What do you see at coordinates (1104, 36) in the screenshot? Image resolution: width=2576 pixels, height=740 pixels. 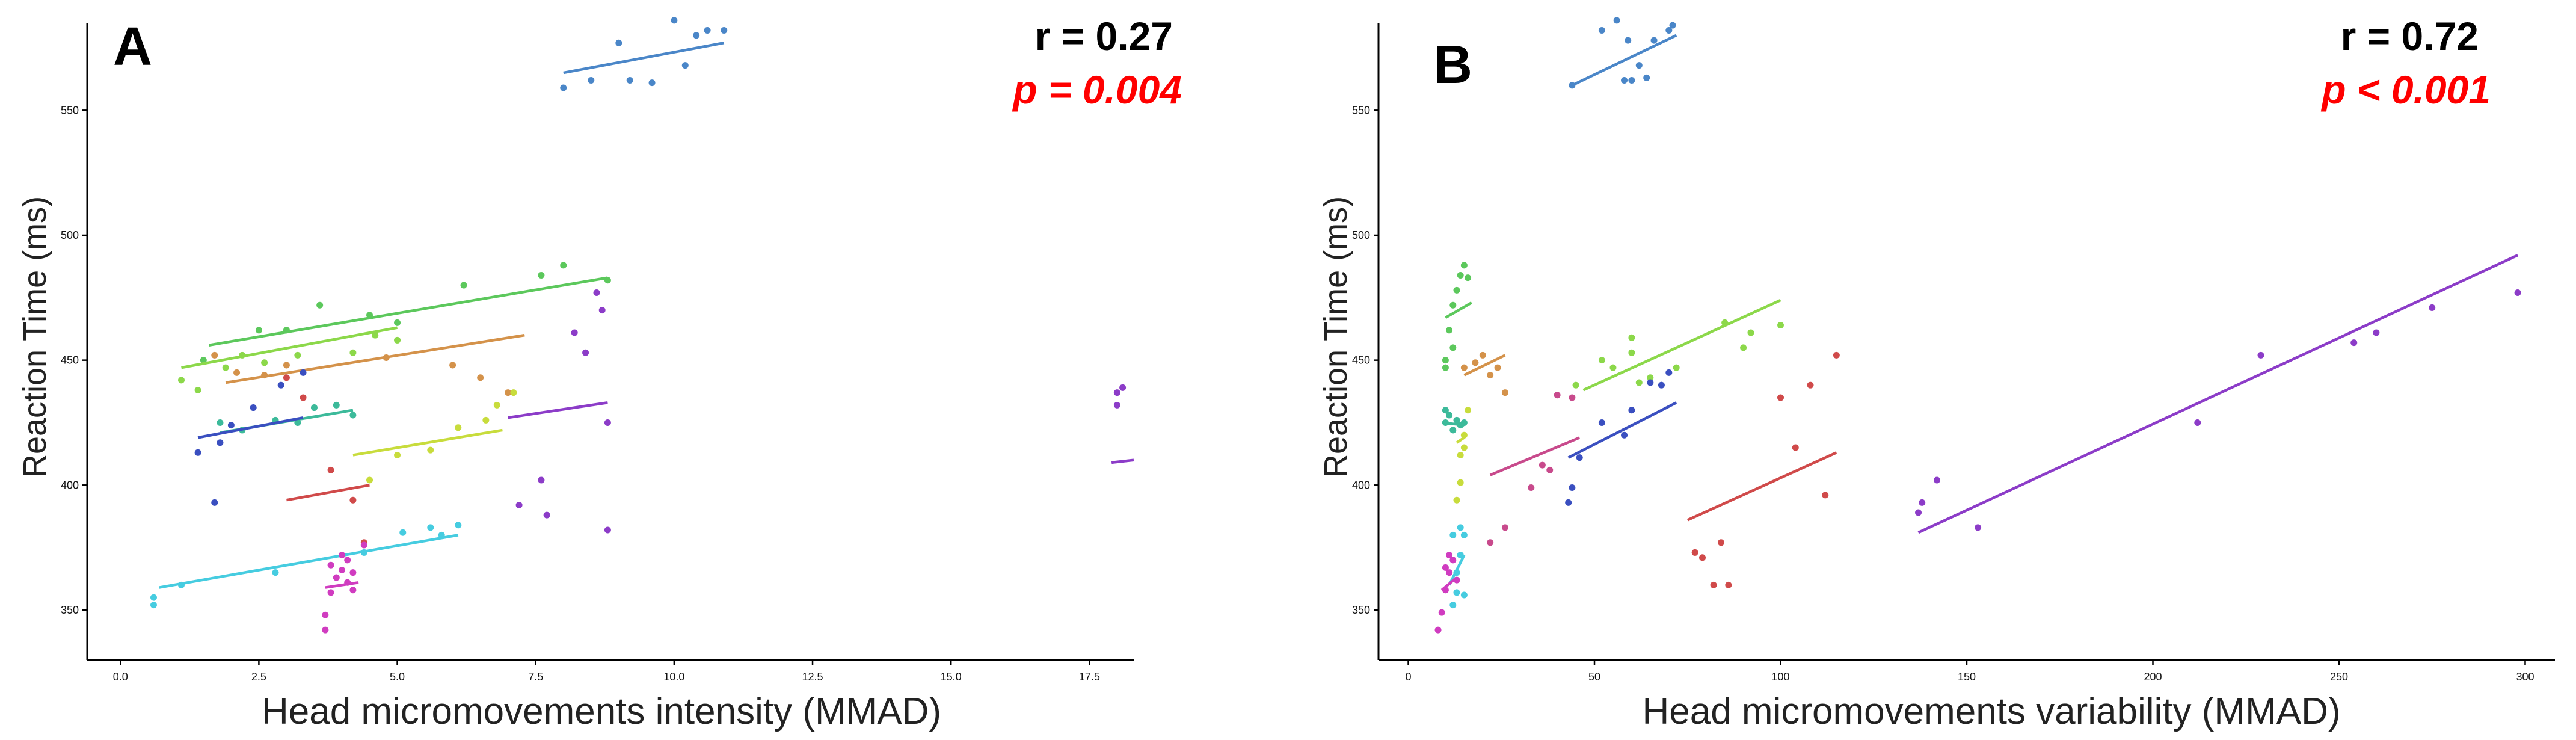 I see `correlation-r: r = 0.27` at bounding box center [1104, 36].